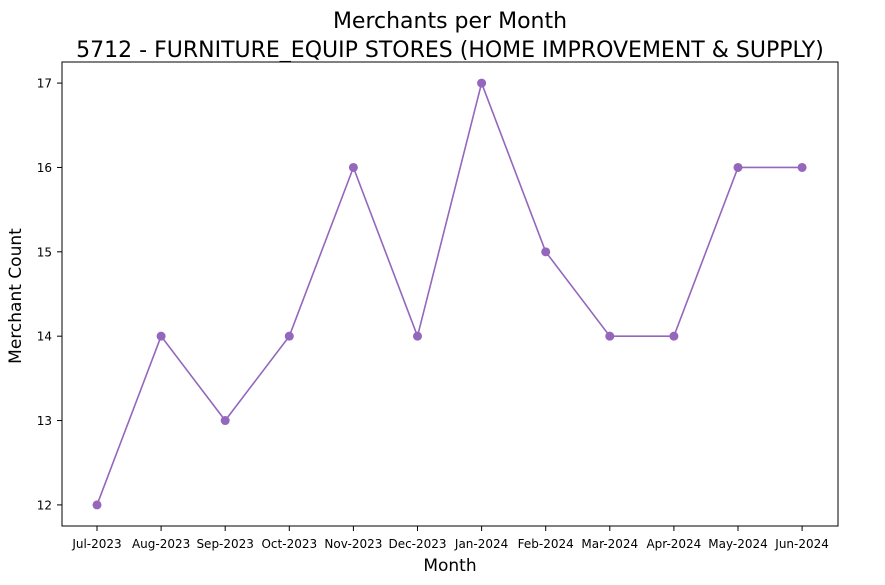 This screenshot has height=585, width=885. Describe the element at coordinates (225, 544) in the screenshot. I see `x-tick-label: Sep-2023` at that location.